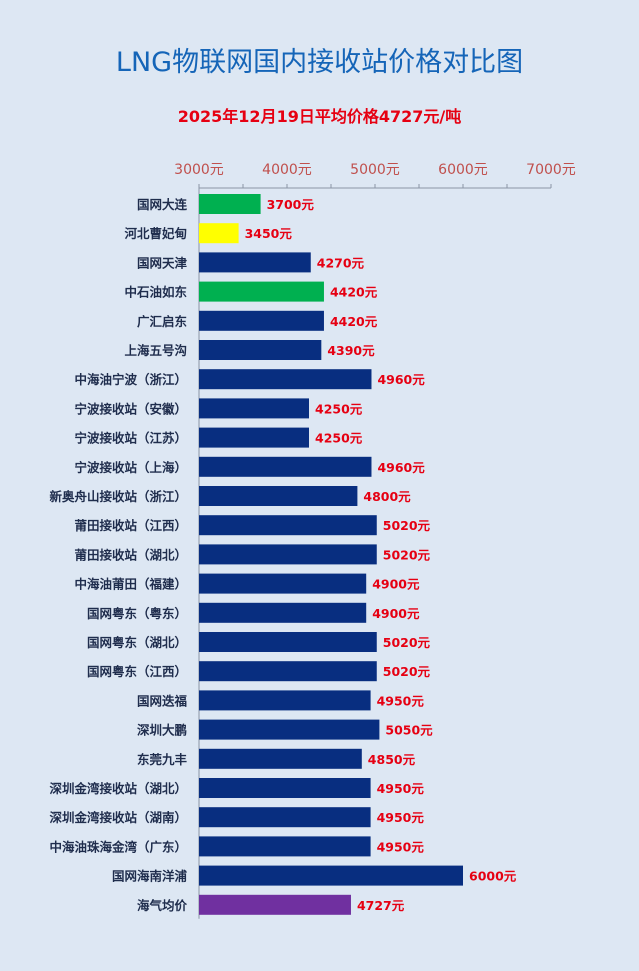 The height and width of the screenshot is (971, 639). What do you see at coordinates (287, 170) in the screenshot?
I see `x-tick-label: 4000元` at bounding box center [287, 170].